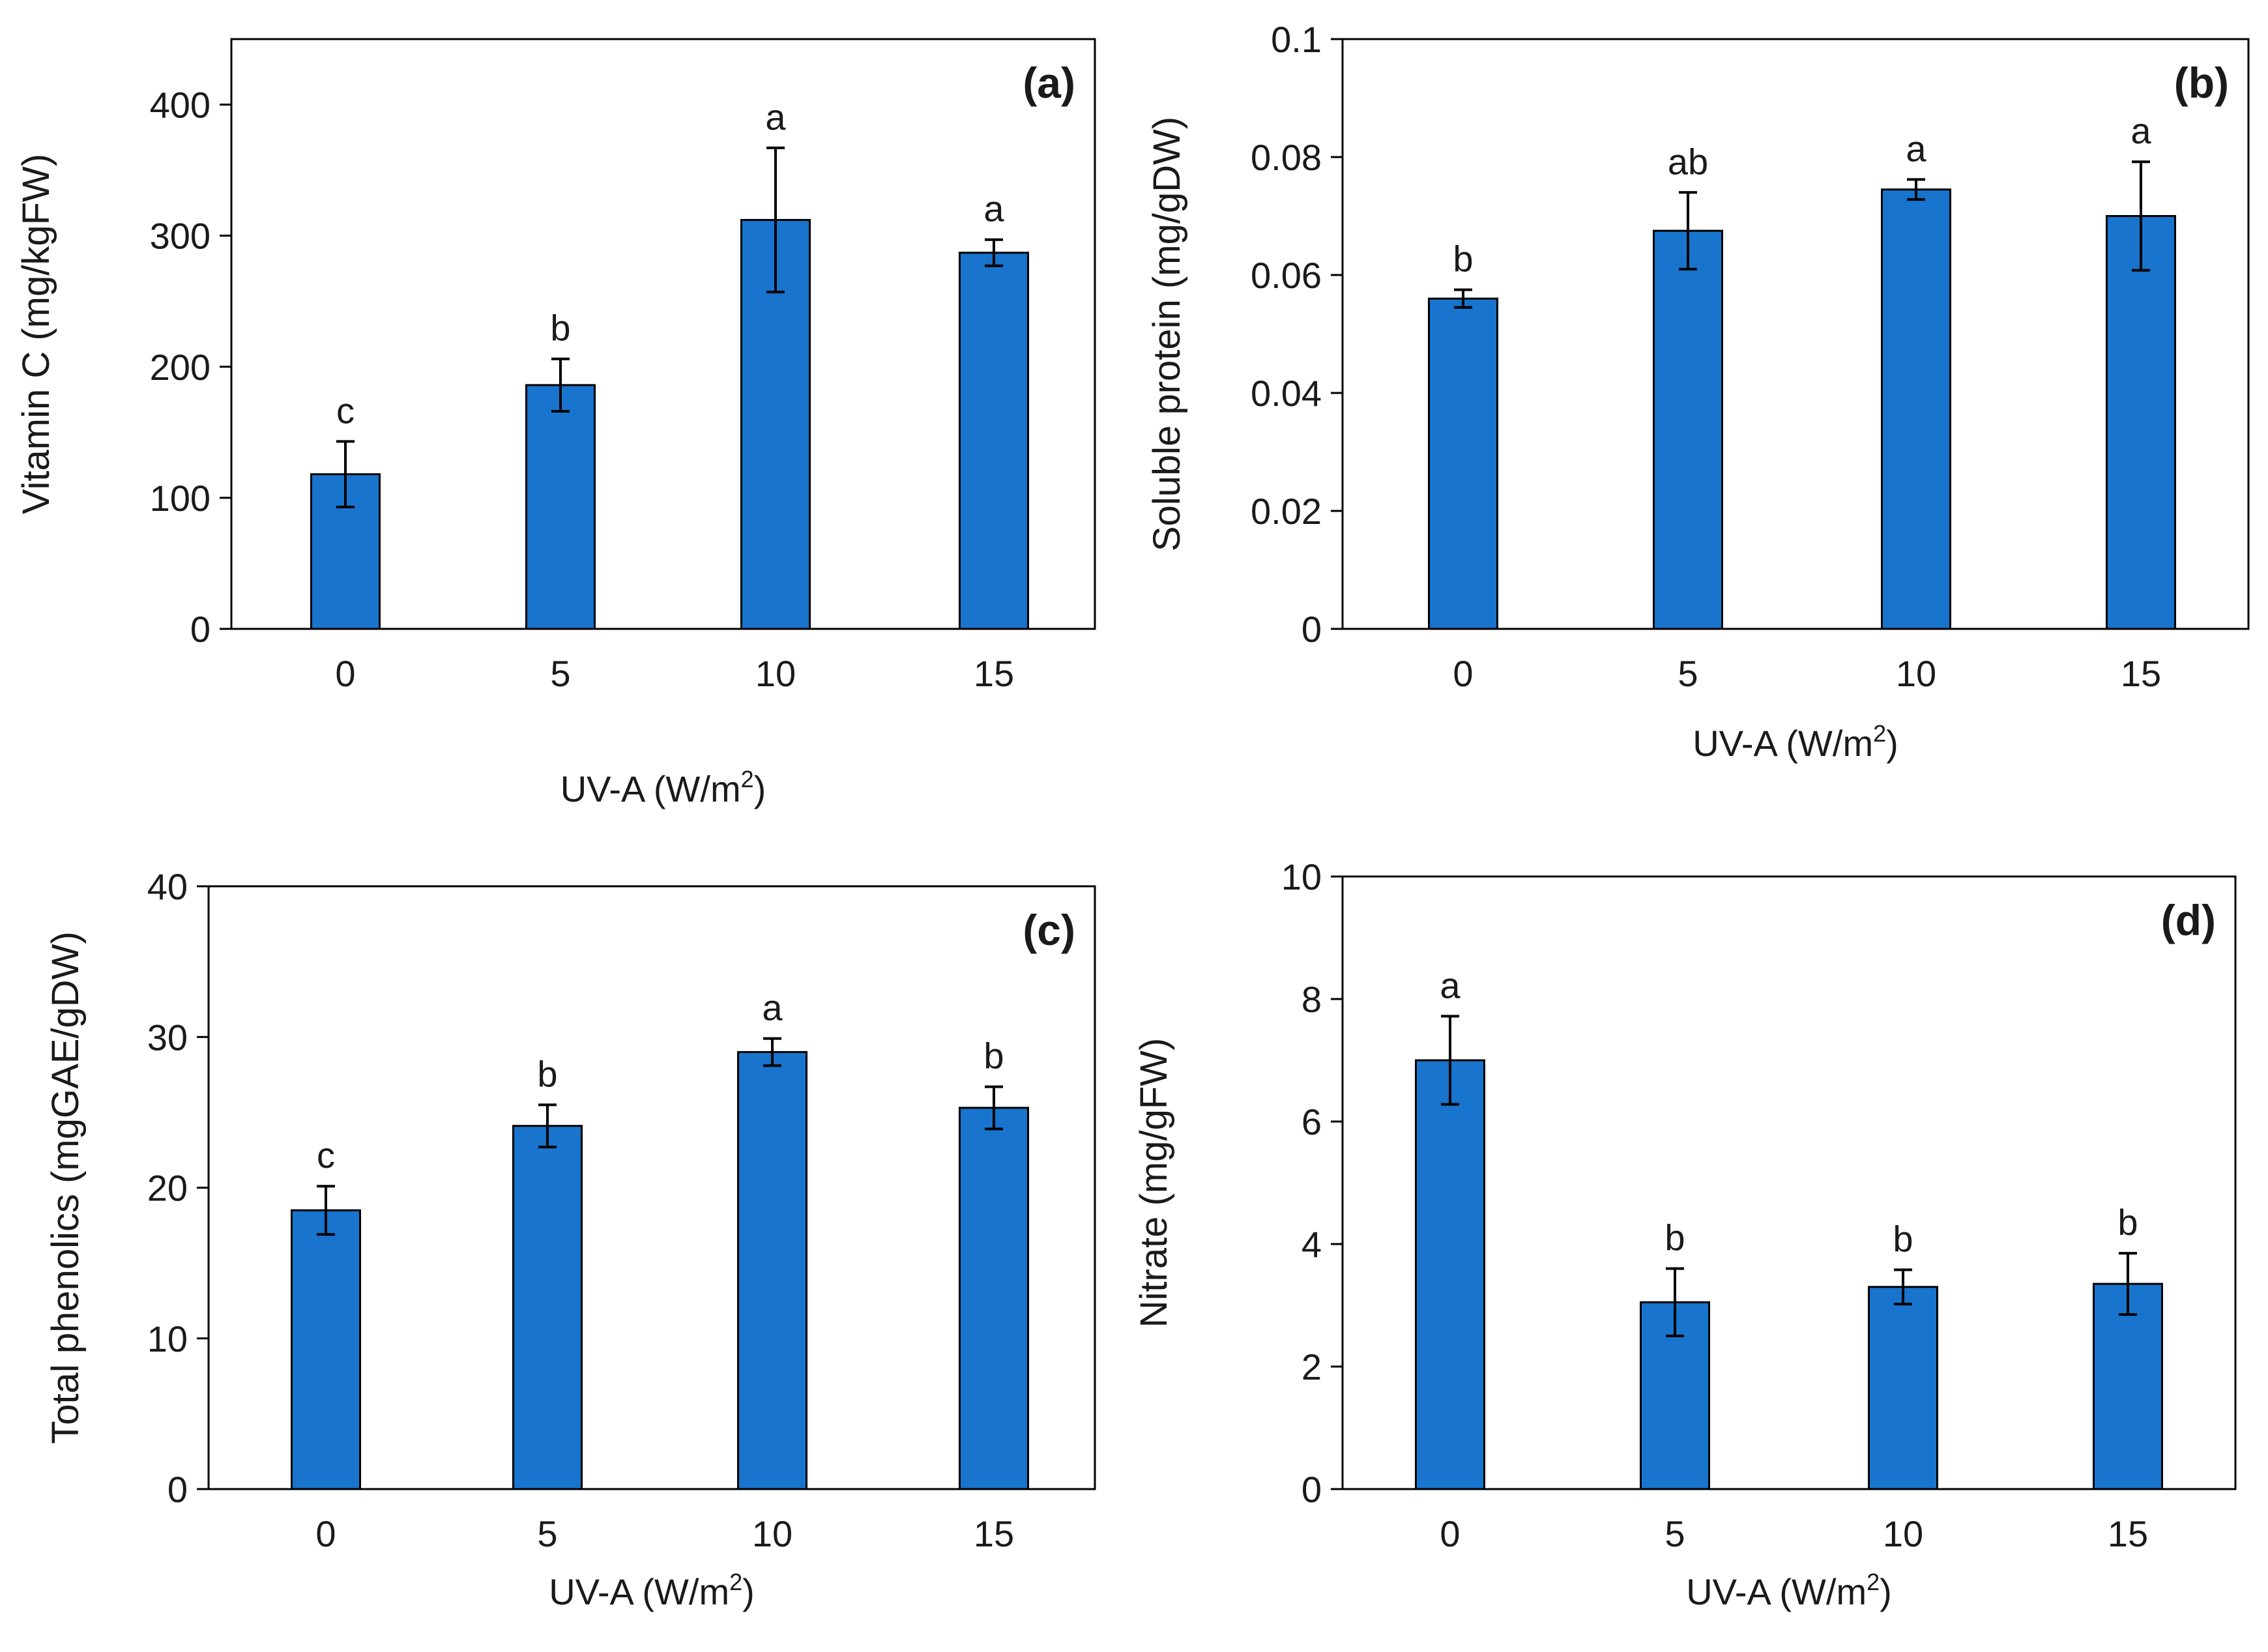 The image size is (2268, 1652). What do you see at coordinates (2188, 920) in the screenshot?
I see `panel-tag: (d)` at bounding box center [2188, 920].